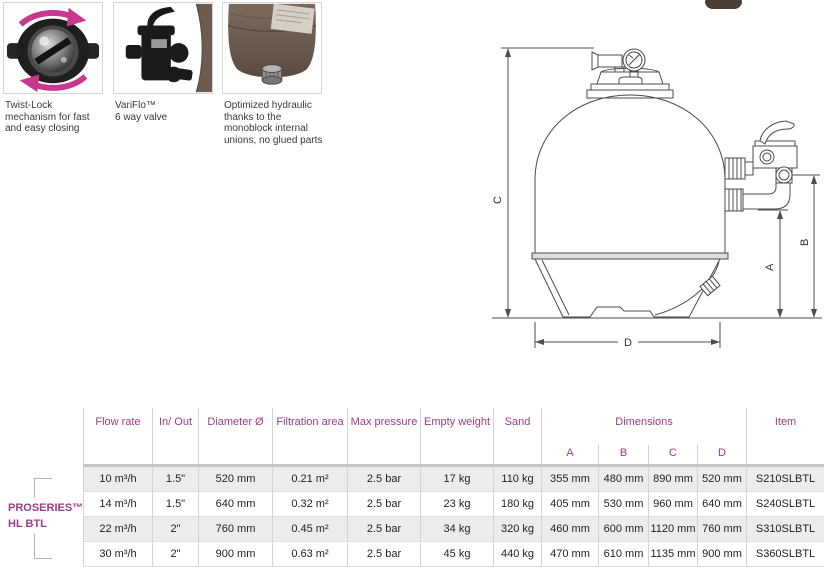 This screenshot has height=585, width=824. Describe the element at coordinates (623, 455) in the screenshot. I see `header-dim-b: B` at that location.